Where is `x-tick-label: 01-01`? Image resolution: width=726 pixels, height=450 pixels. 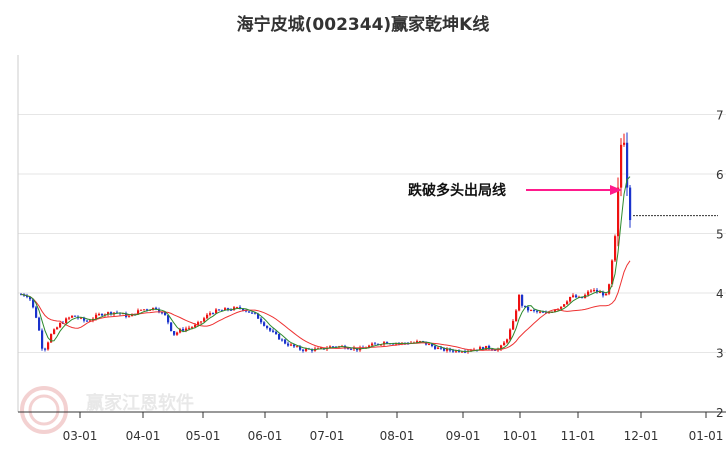
x-tick-label: 01-01 is located at coordinates (706, 436).